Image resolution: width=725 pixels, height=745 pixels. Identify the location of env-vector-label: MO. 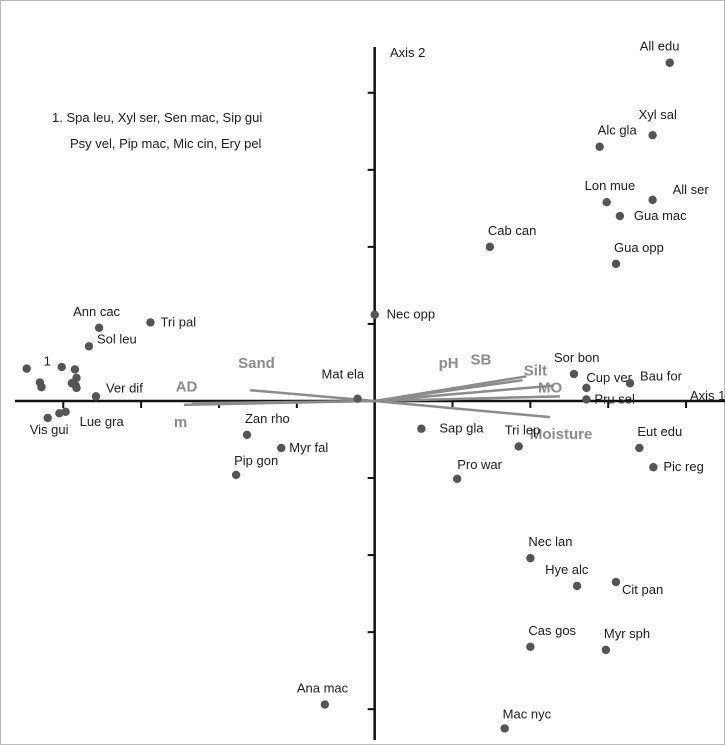
(550, 387).